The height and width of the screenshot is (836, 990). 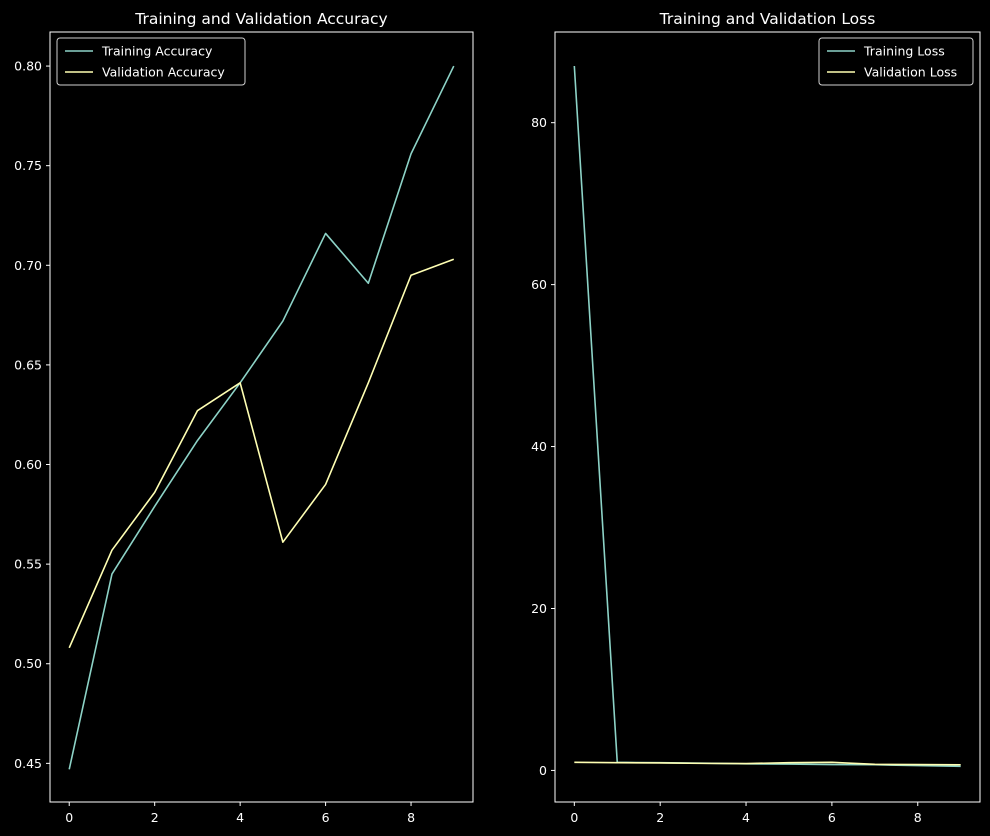 What do you see at coordinates (28, 165) in the screenshot?
I see `y-tick-label: 0.75` at bounding box center [28, 165].